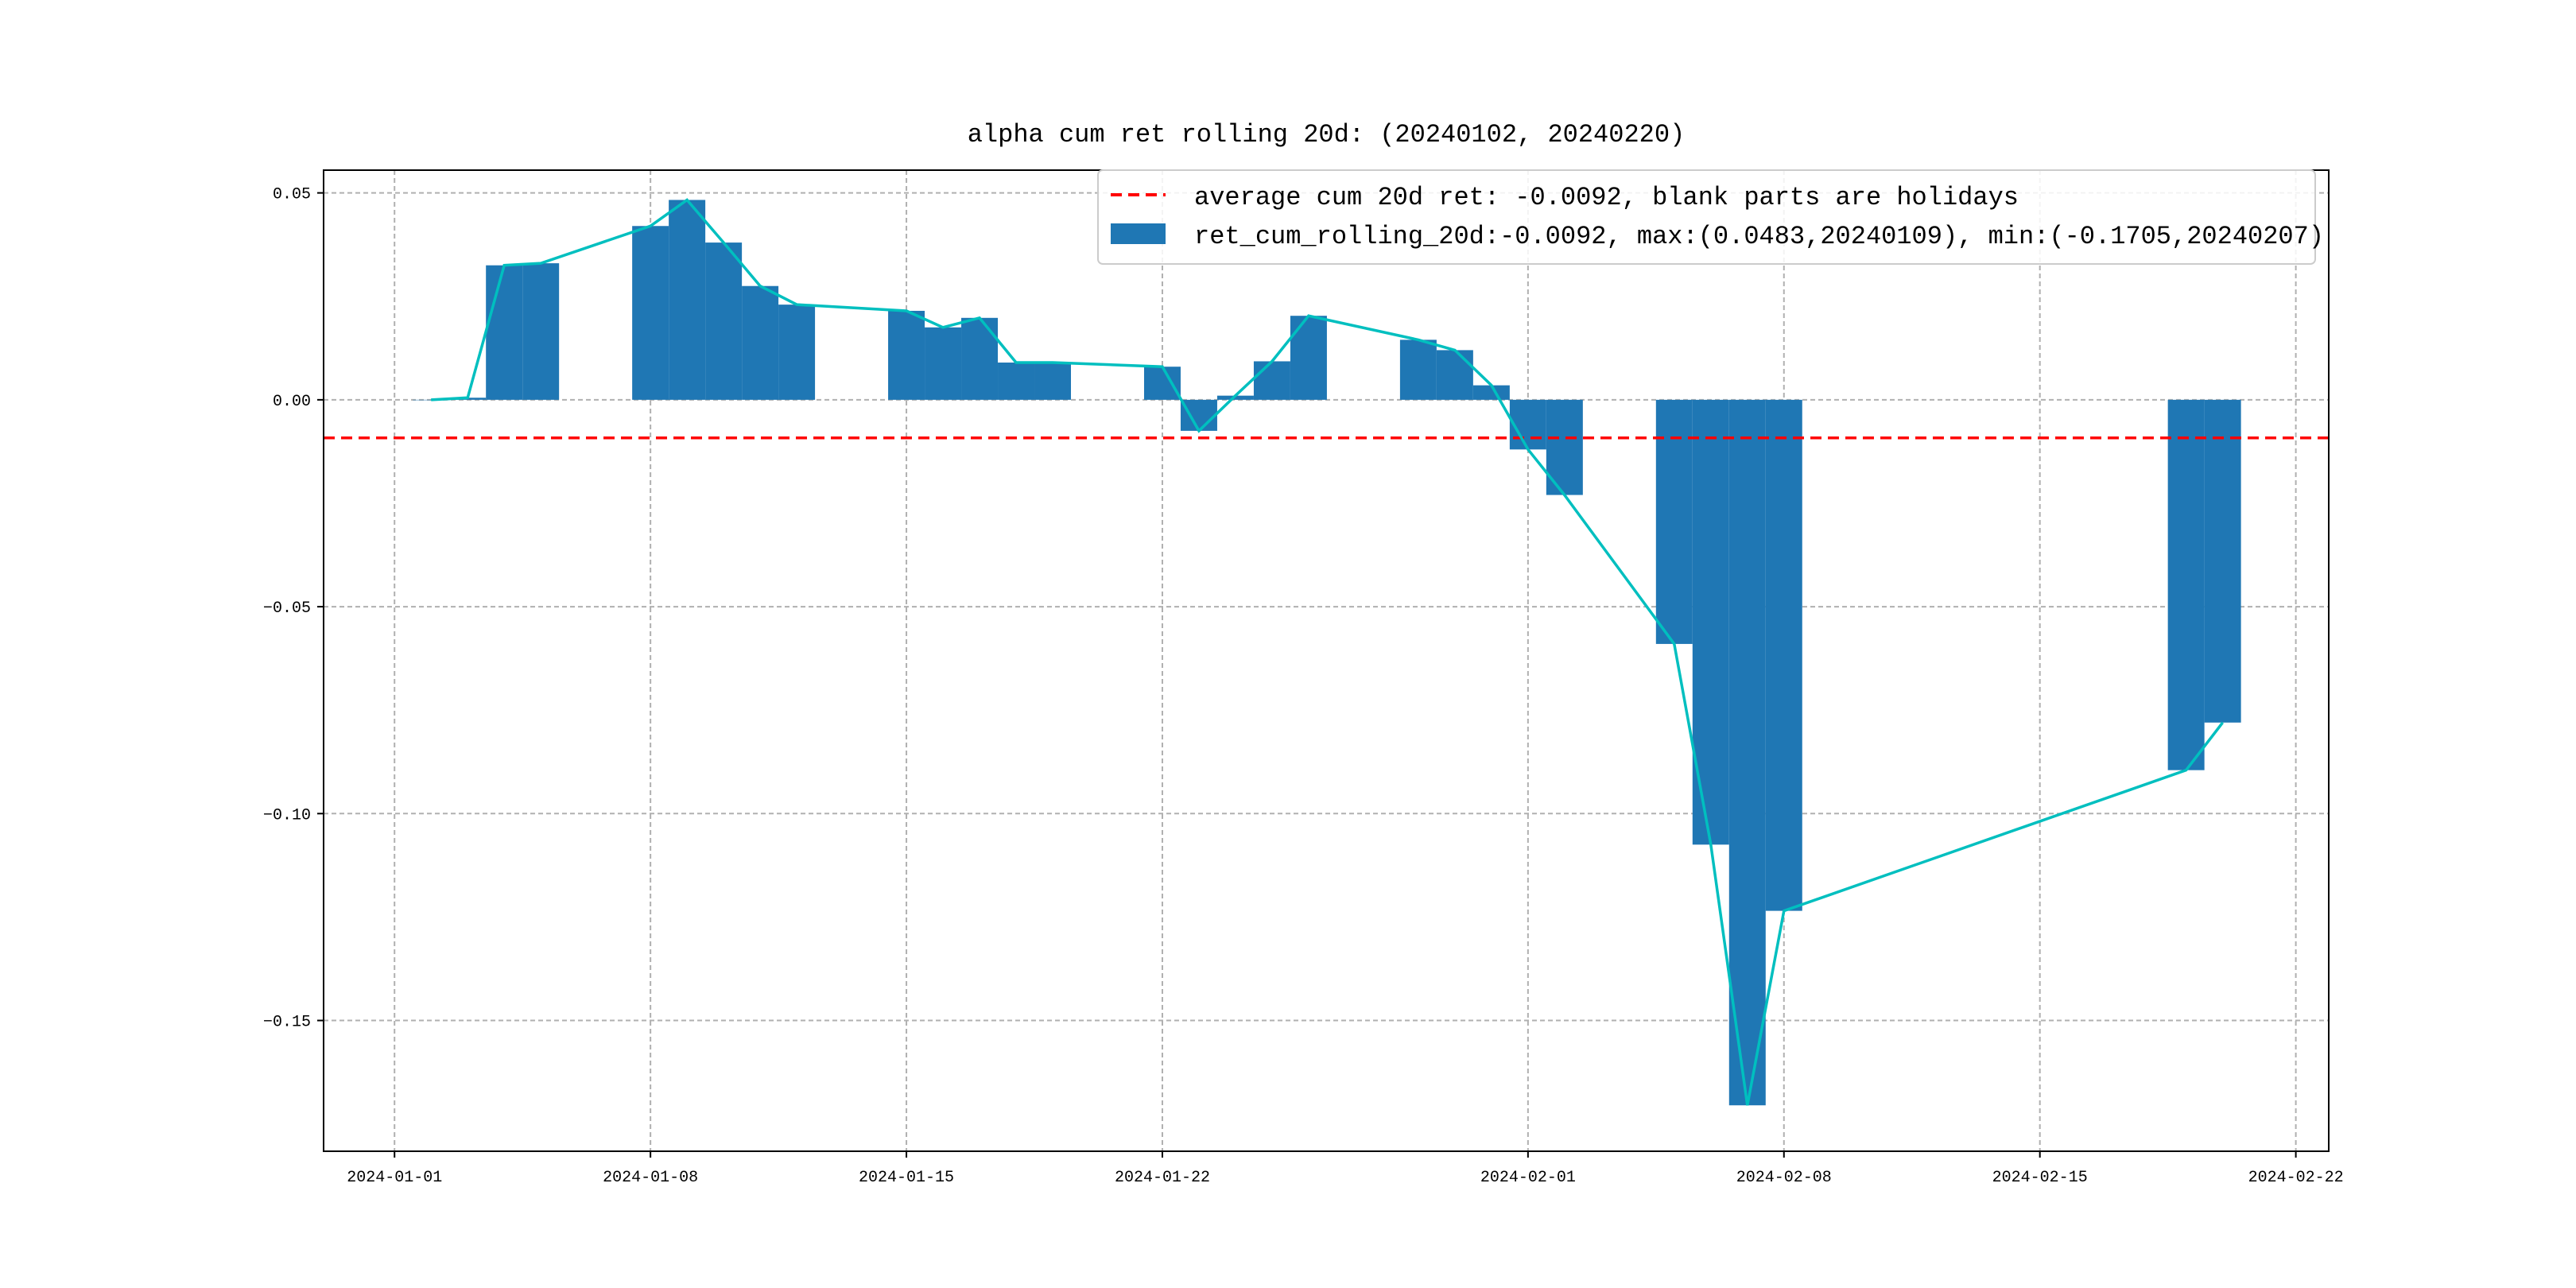 The height and width of the screenshot is (1288, 2576). Describe the element at coordinates (292, 195) in the screenshot. I see `y-tick-label: 0.05` at that location.